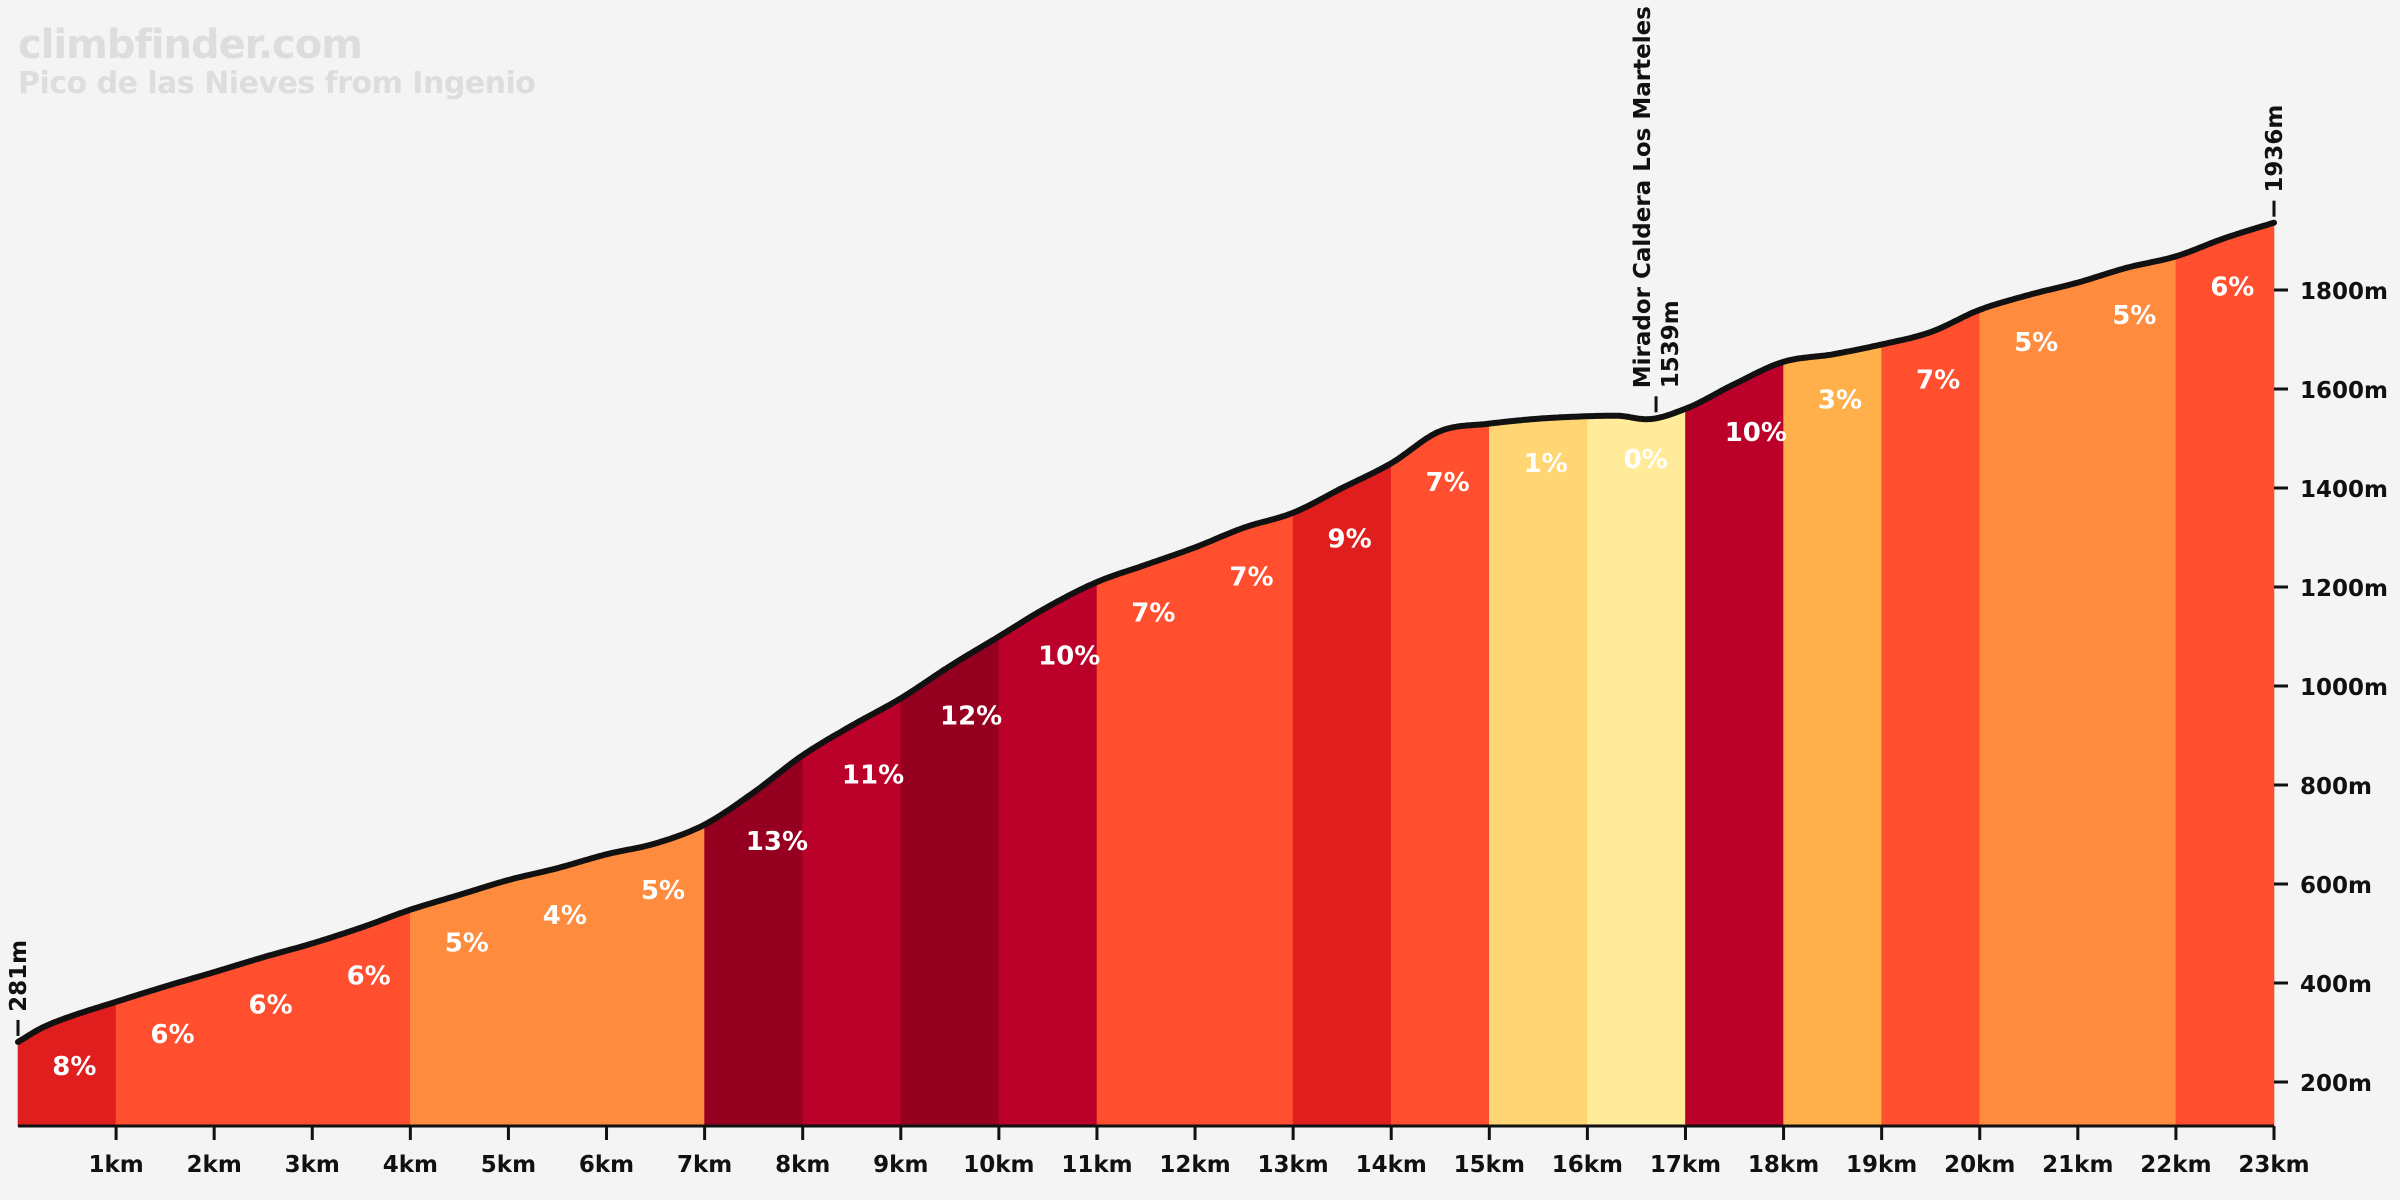 The image size is (2400, 1200). What do you see at coordinates (508, 1165) in the screenshot?
I see `x-tick-label-5: 5km` at bounding box center [508, 1165].